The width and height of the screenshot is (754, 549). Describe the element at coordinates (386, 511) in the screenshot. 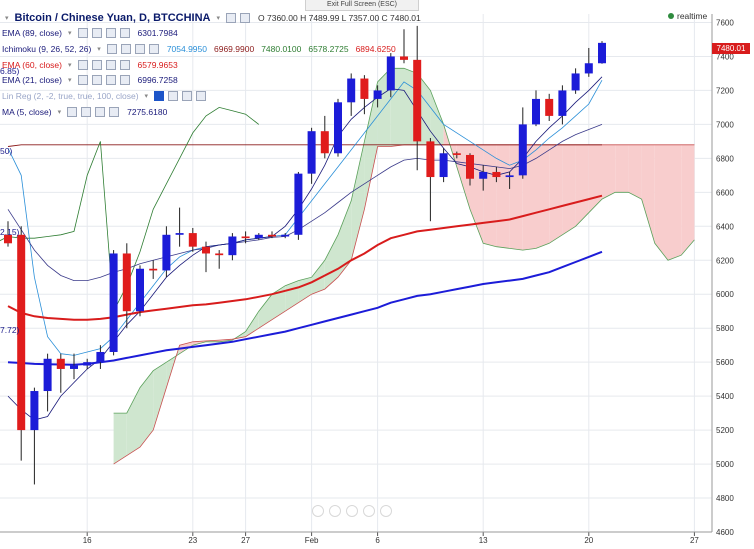

I see `reset-icon` at that location.